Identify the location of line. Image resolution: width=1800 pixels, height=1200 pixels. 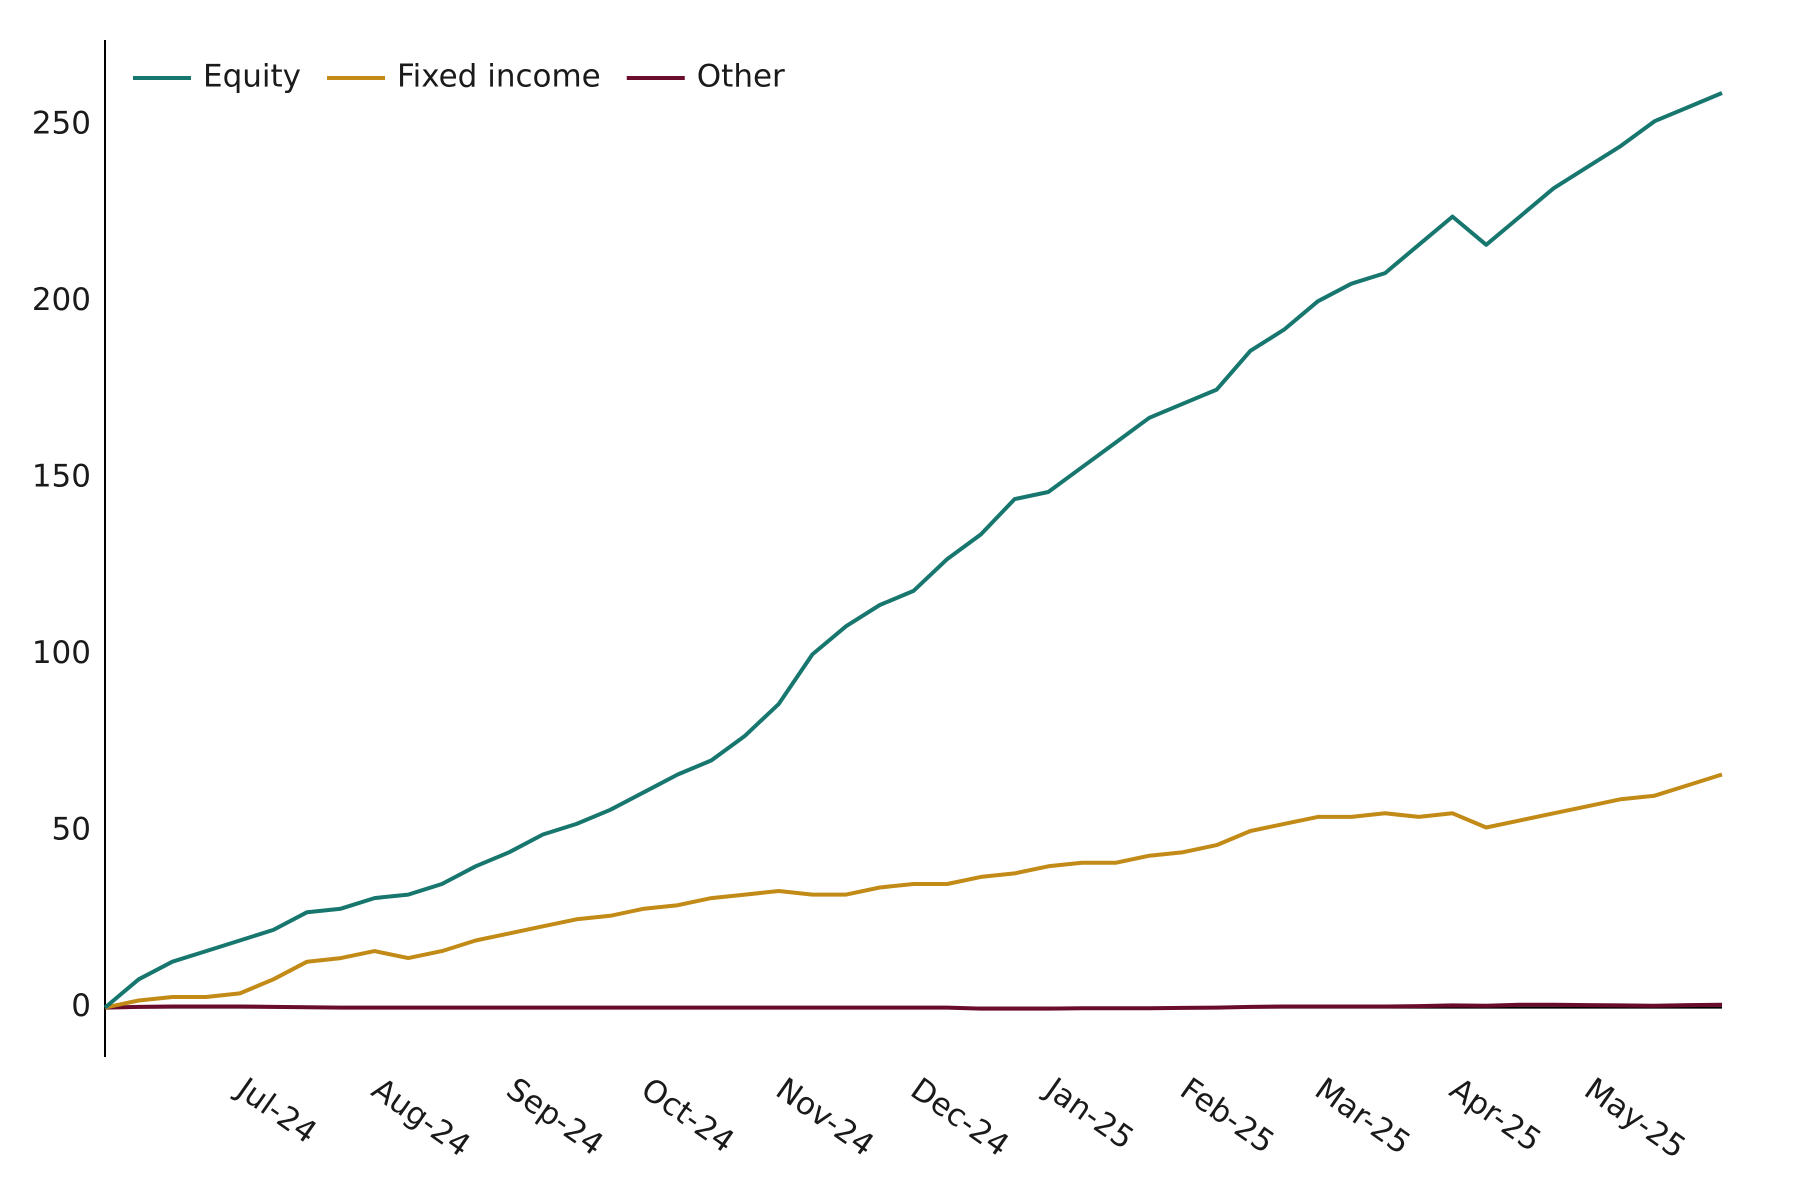
(913, 1006).